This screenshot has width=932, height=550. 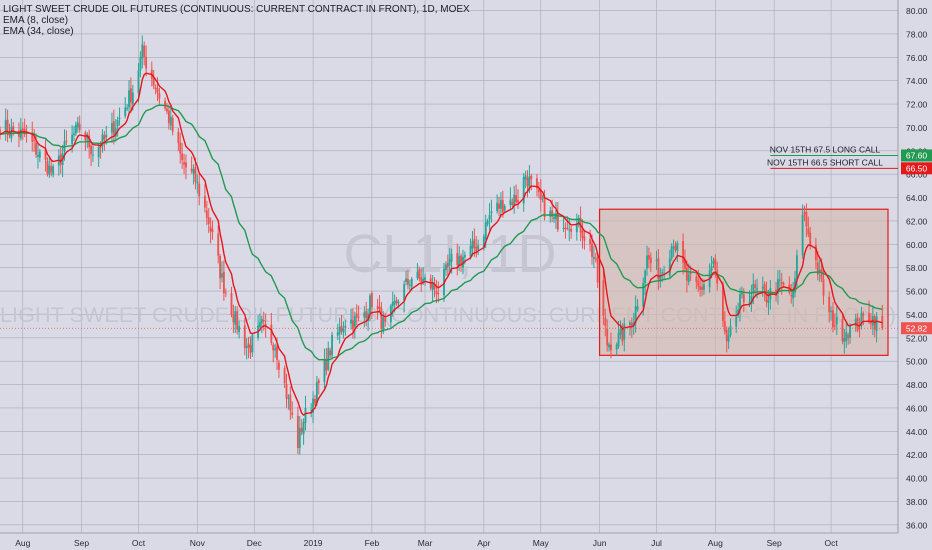 What do you see at coordinates (917, 408) in the screenshot?
I see `y-tick-label: 46.00` at bounding box center [917, 408].